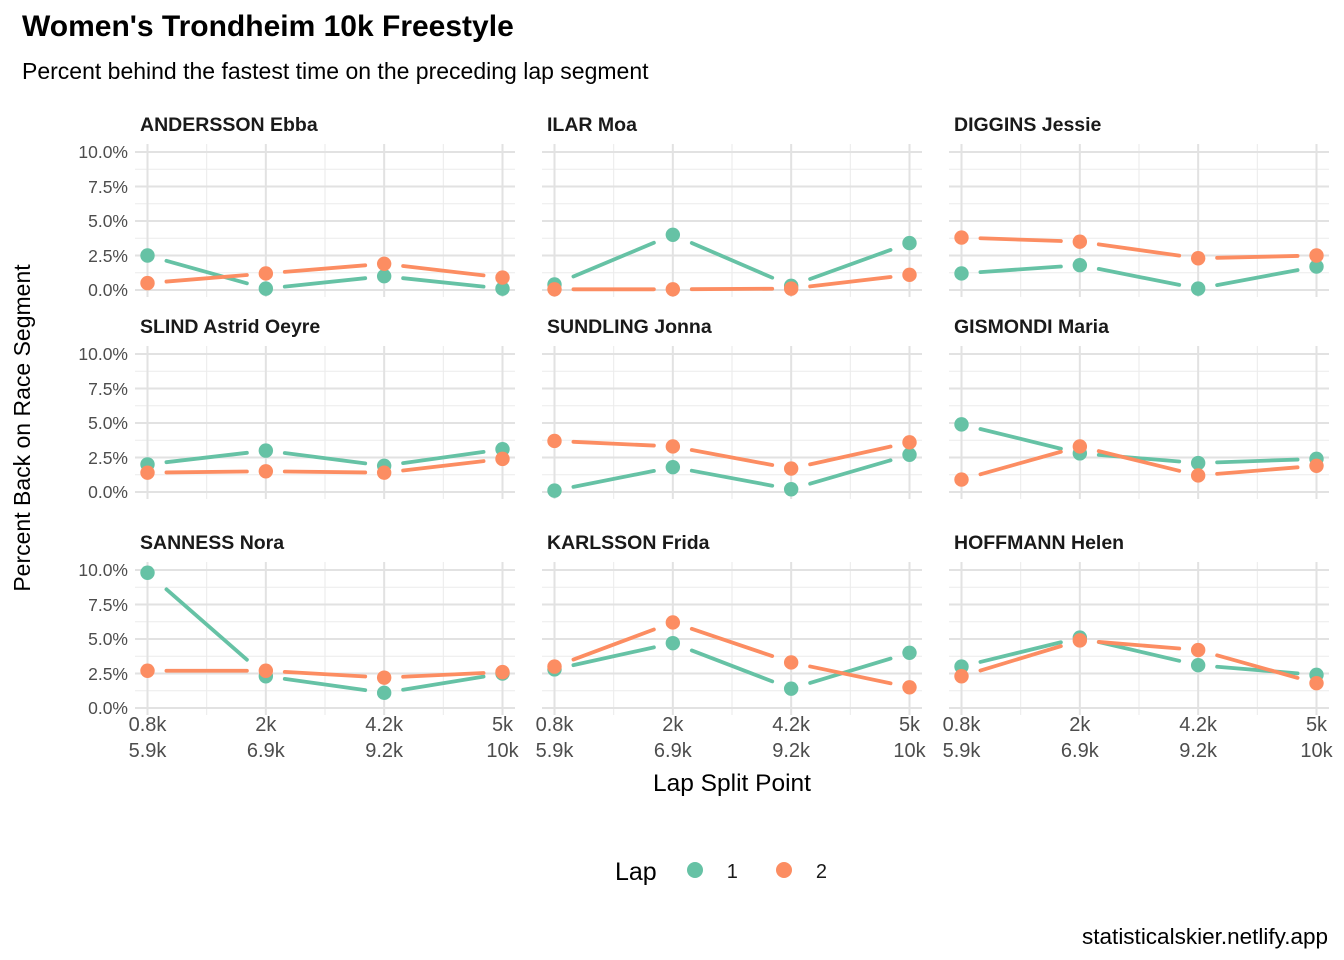 This screenshot has width=1344, height=960. Describe the element at coordinates (212, 543) in the screenshot. I see `facet-strip-title: SANNESS Nora` at that location.